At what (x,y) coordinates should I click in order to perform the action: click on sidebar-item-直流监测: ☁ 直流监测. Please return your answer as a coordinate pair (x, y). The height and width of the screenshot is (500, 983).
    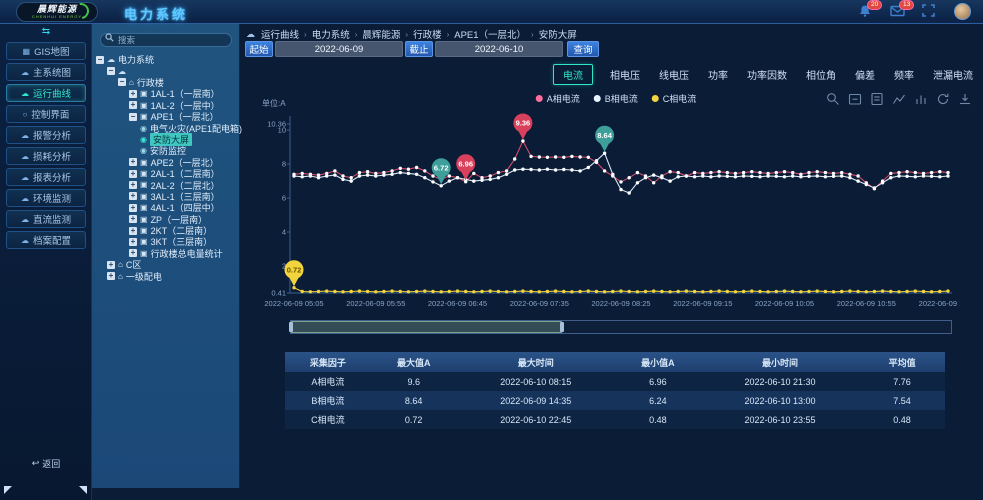
    Looking at the image, I should click on (46, 219).